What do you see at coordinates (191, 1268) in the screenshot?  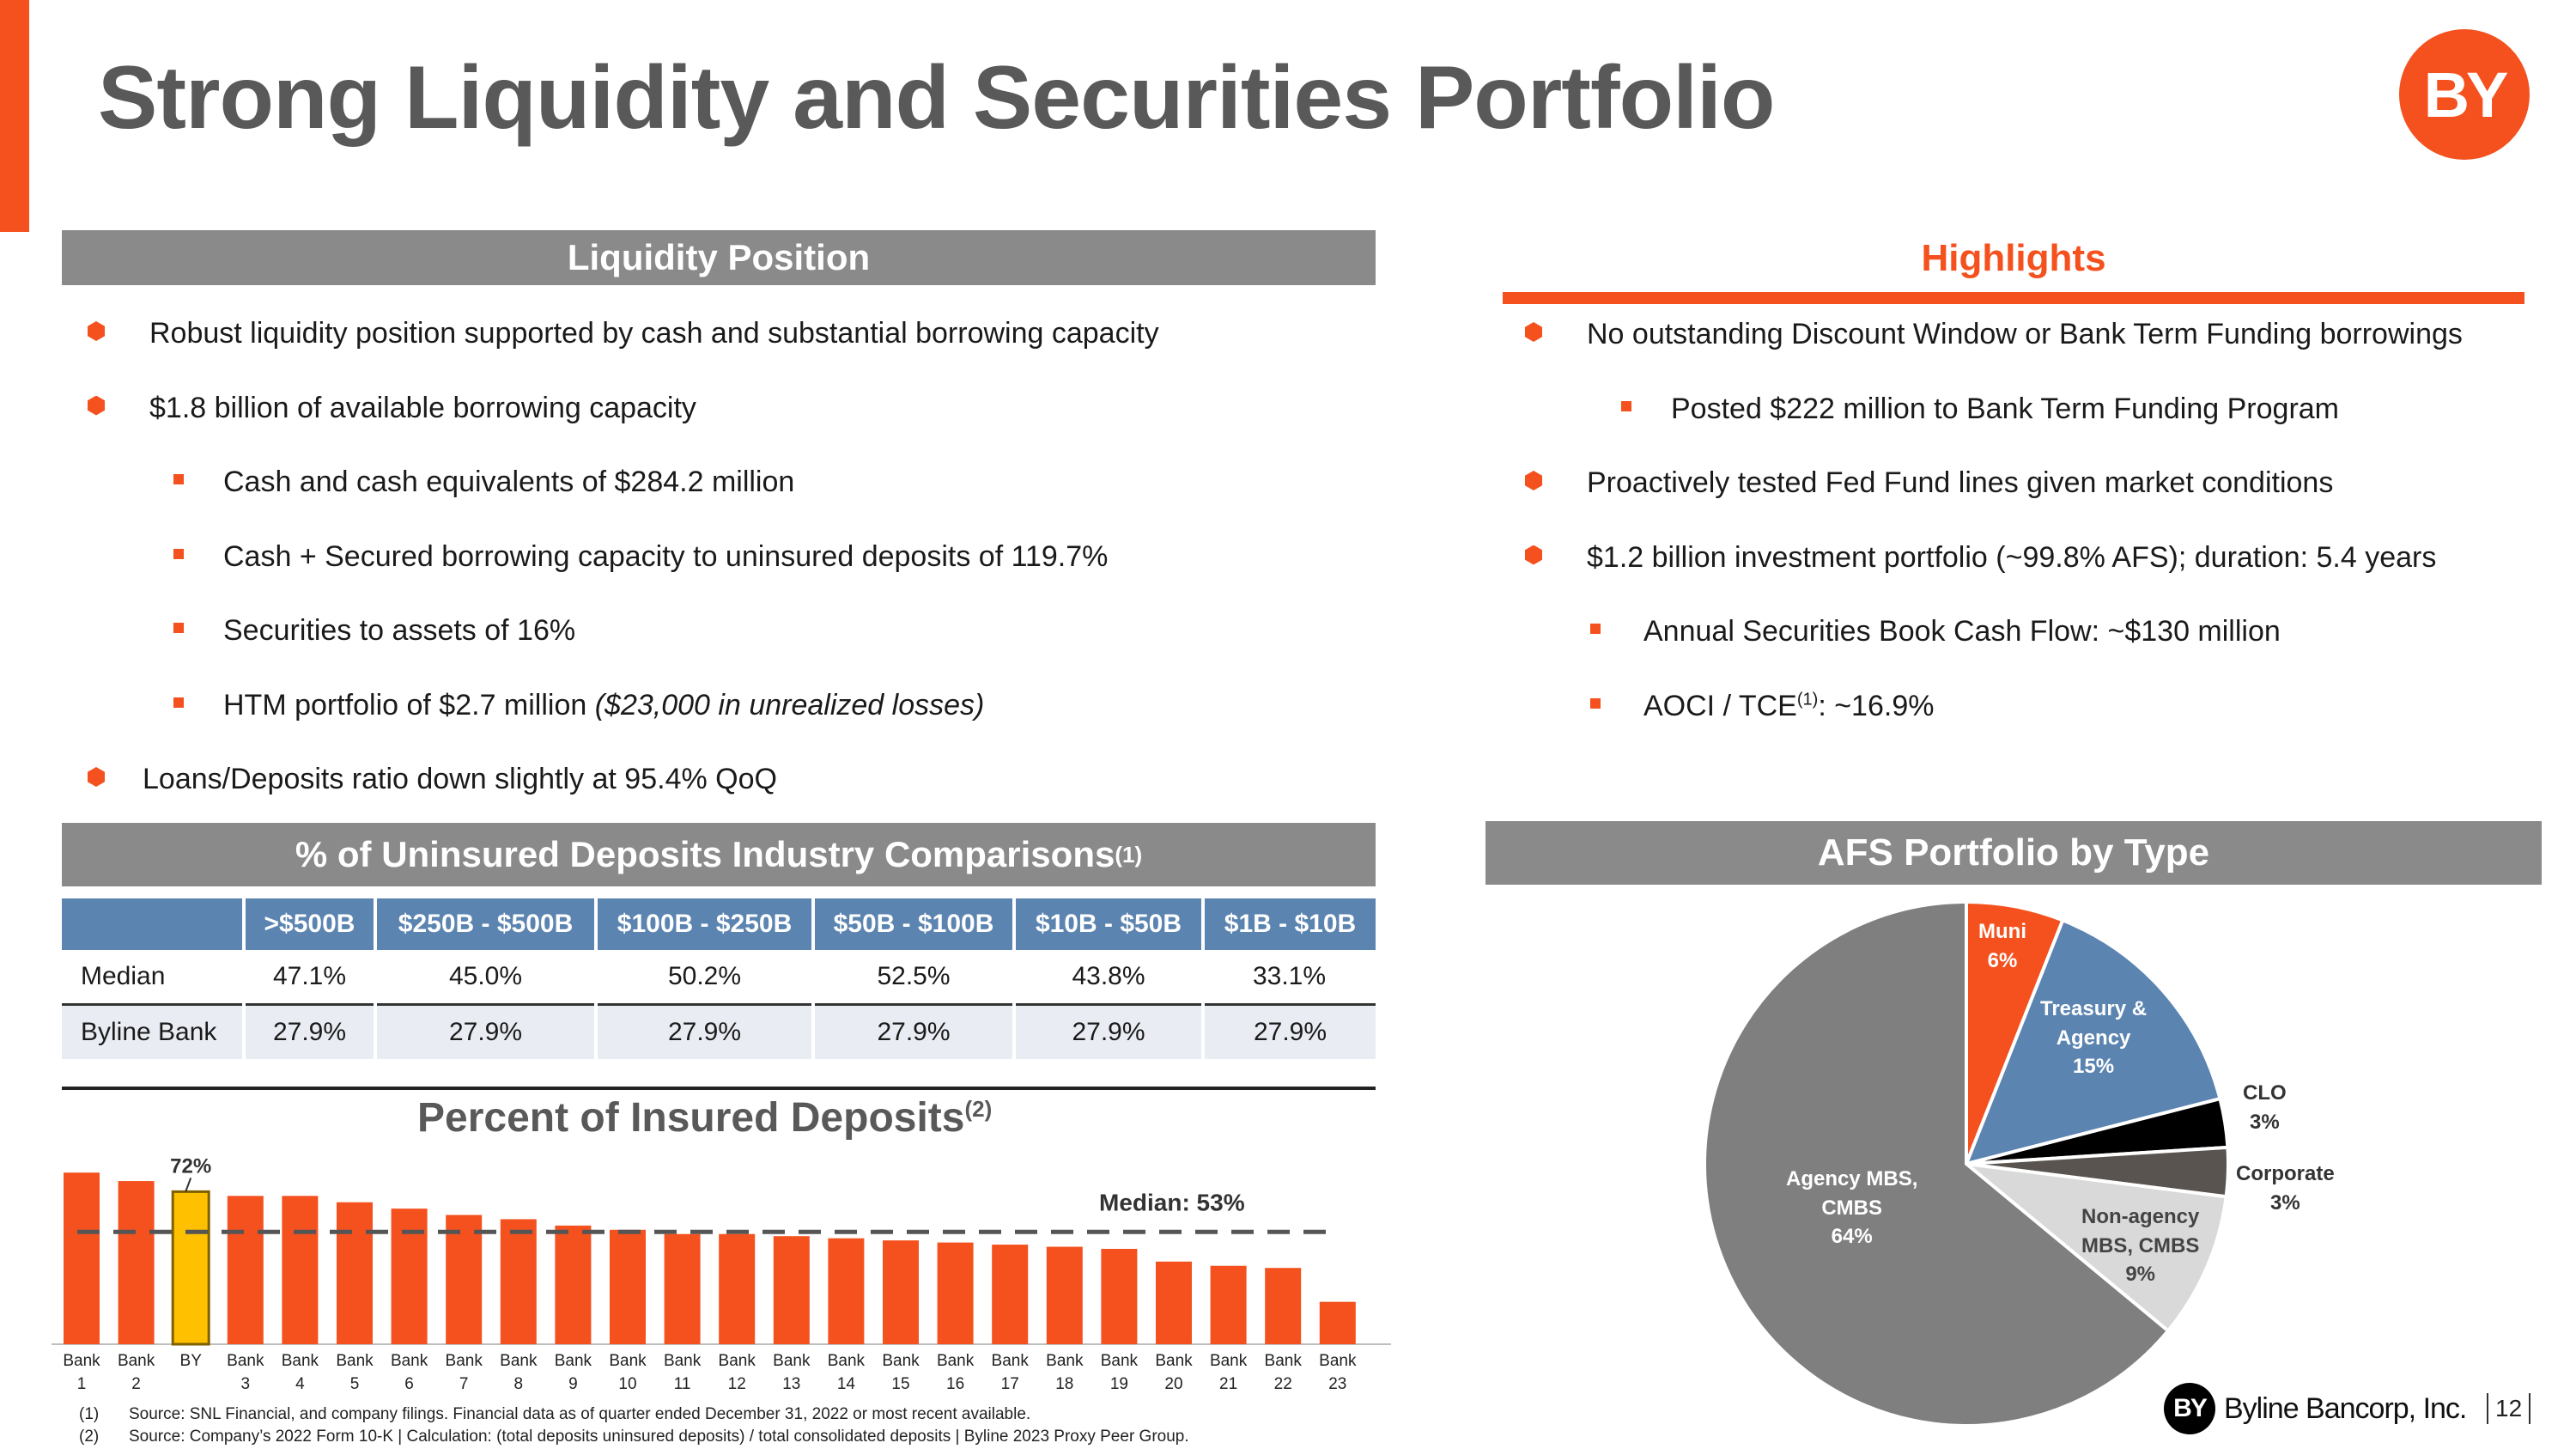 I see `bar-by` at bounding box center [191, 1268].